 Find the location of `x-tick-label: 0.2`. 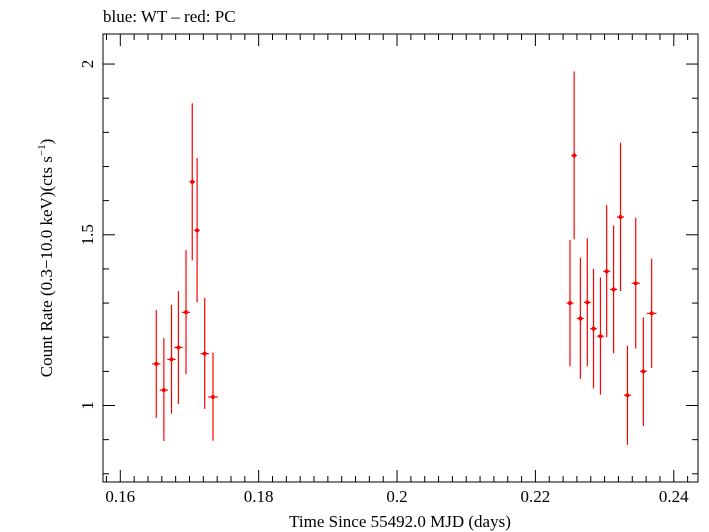

x-tick-label: 0.2 is located at coordinates (396, 496).